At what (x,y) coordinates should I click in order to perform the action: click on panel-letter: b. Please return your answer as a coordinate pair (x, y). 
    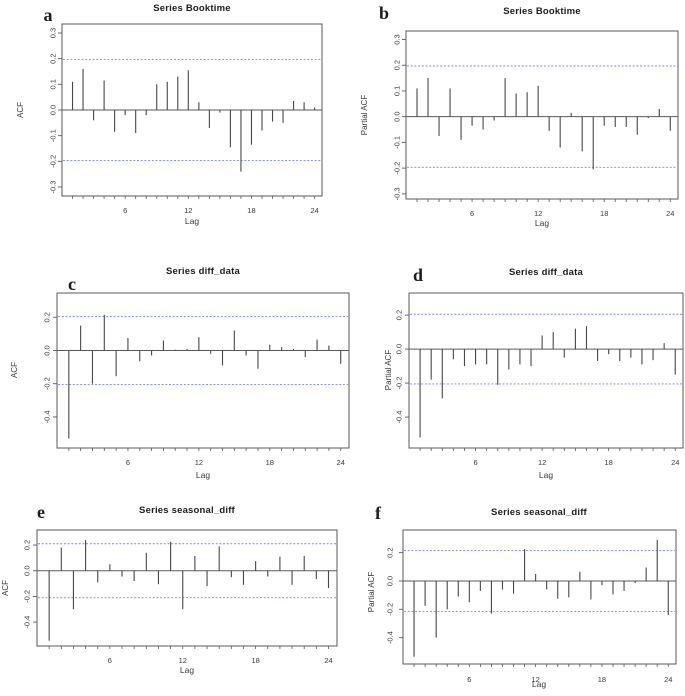
    Looking at the image, I should click on (384, 13).